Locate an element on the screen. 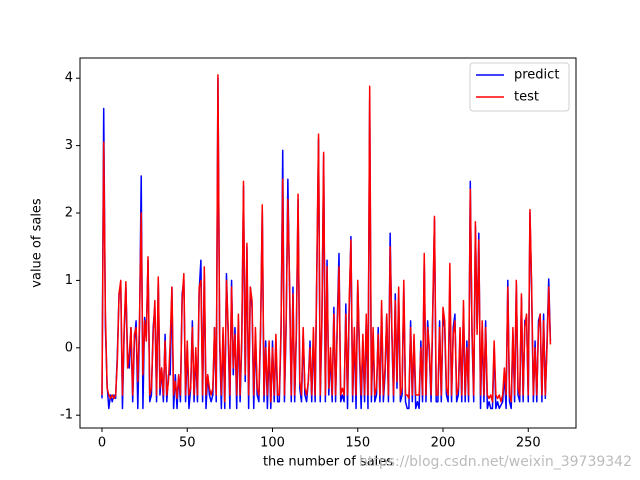 This screenshot has width=640, height=480. y-tick-label: 3 is located at coordinates (69, 145).